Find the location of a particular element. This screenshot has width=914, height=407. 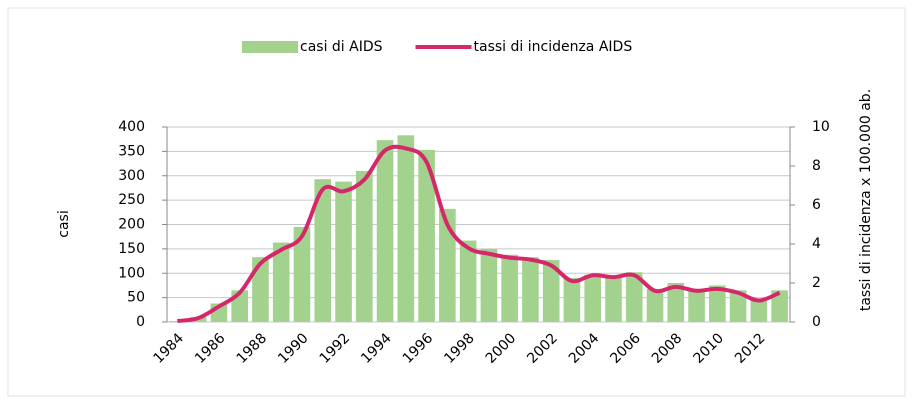

y-tick-label: 300 is located at coordinates (131, 176).